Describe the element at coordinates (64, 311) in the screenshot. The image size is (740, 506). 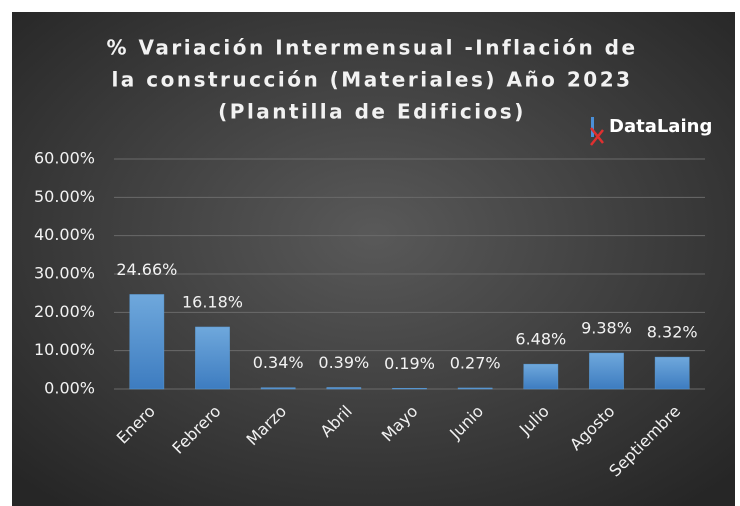
I see `y-tick-label: 20.00%` at that location.